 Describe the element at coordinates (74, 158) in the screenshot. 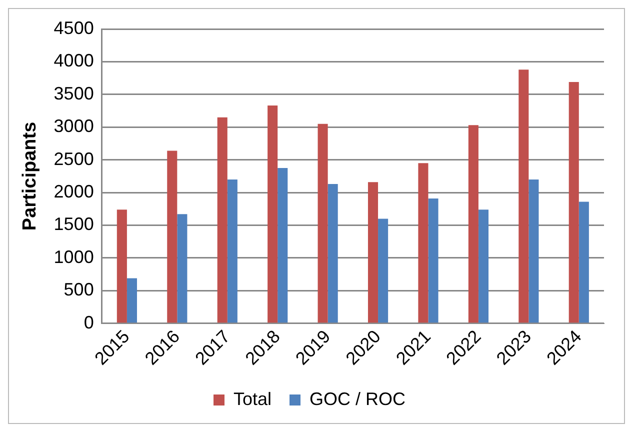

I see `y-tick-label: 2500` at that location.